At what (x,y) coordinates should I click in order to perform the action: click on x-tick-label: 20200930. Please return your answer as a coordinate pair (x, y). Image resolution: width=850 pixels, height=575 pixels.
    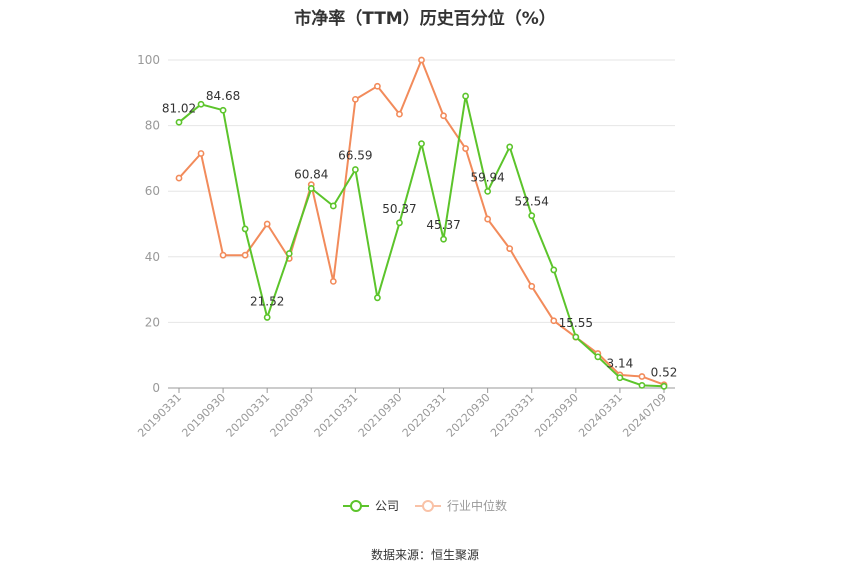
    Looking at the image, I should click on (292, 415).